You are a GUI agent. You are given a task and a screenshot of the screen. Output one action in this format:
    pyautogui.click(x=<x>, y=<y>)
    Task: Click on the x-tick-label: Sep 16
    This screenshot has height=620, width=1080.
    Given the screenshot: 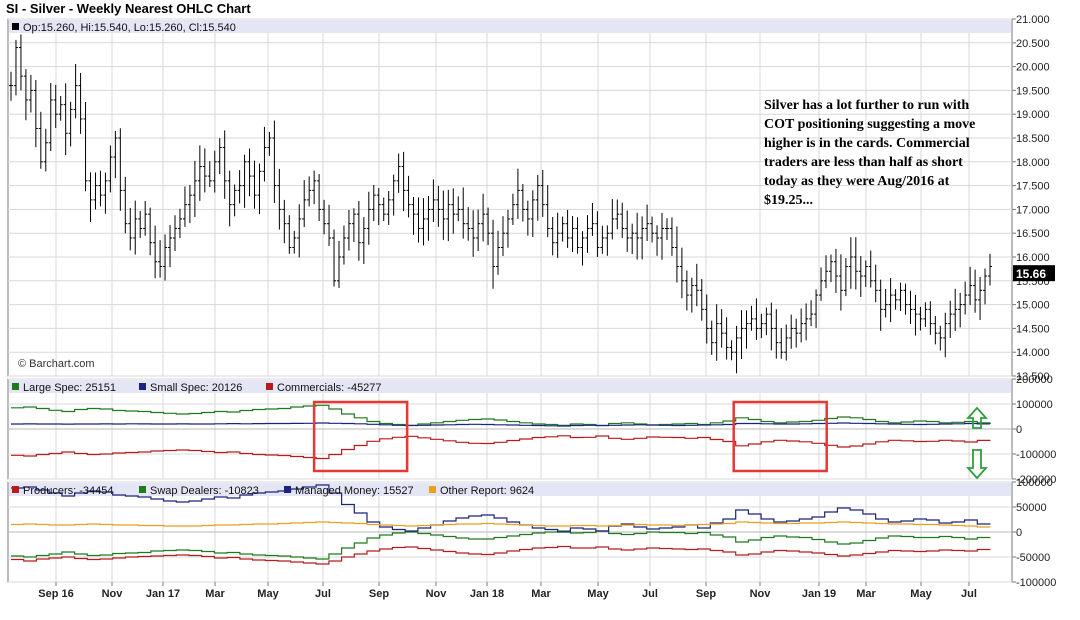 What is the action you would take?
    pyautogui.click(x=55, y=594)
    